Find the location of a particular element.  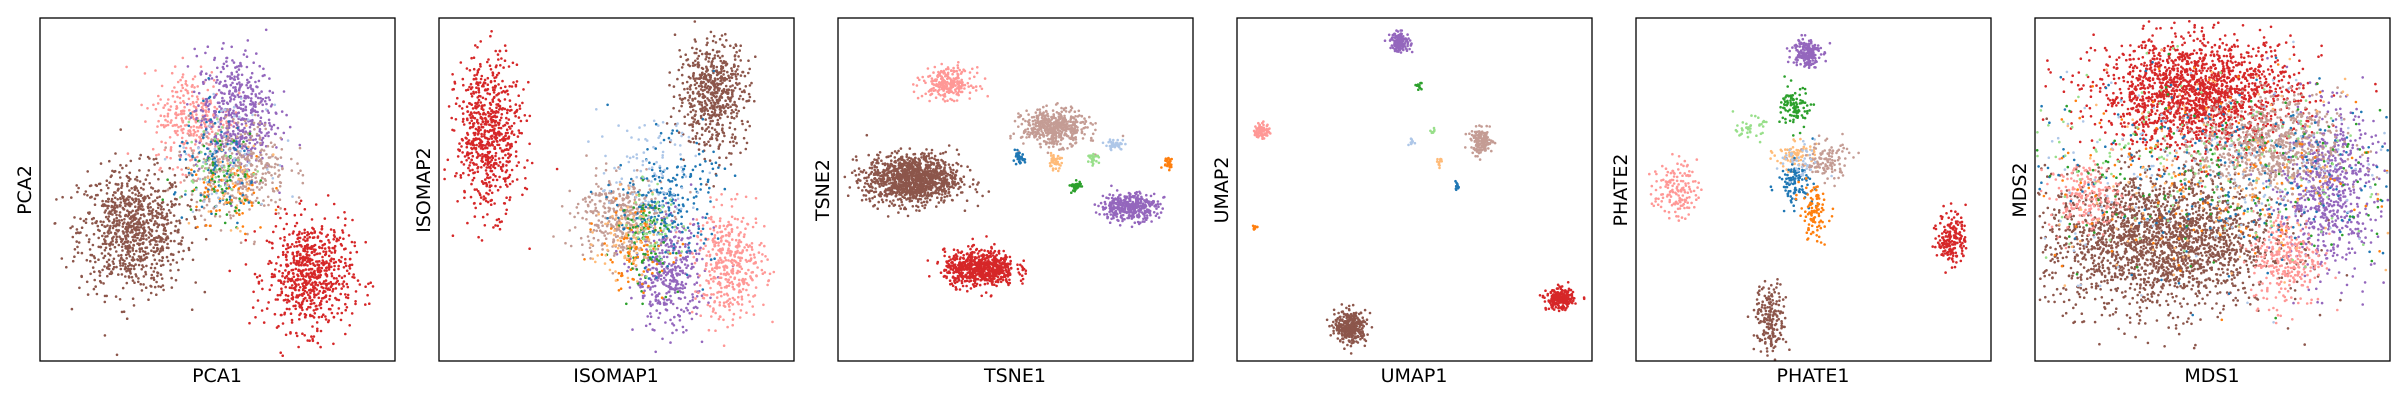

point-light-green is located at coordinates (239, 167).